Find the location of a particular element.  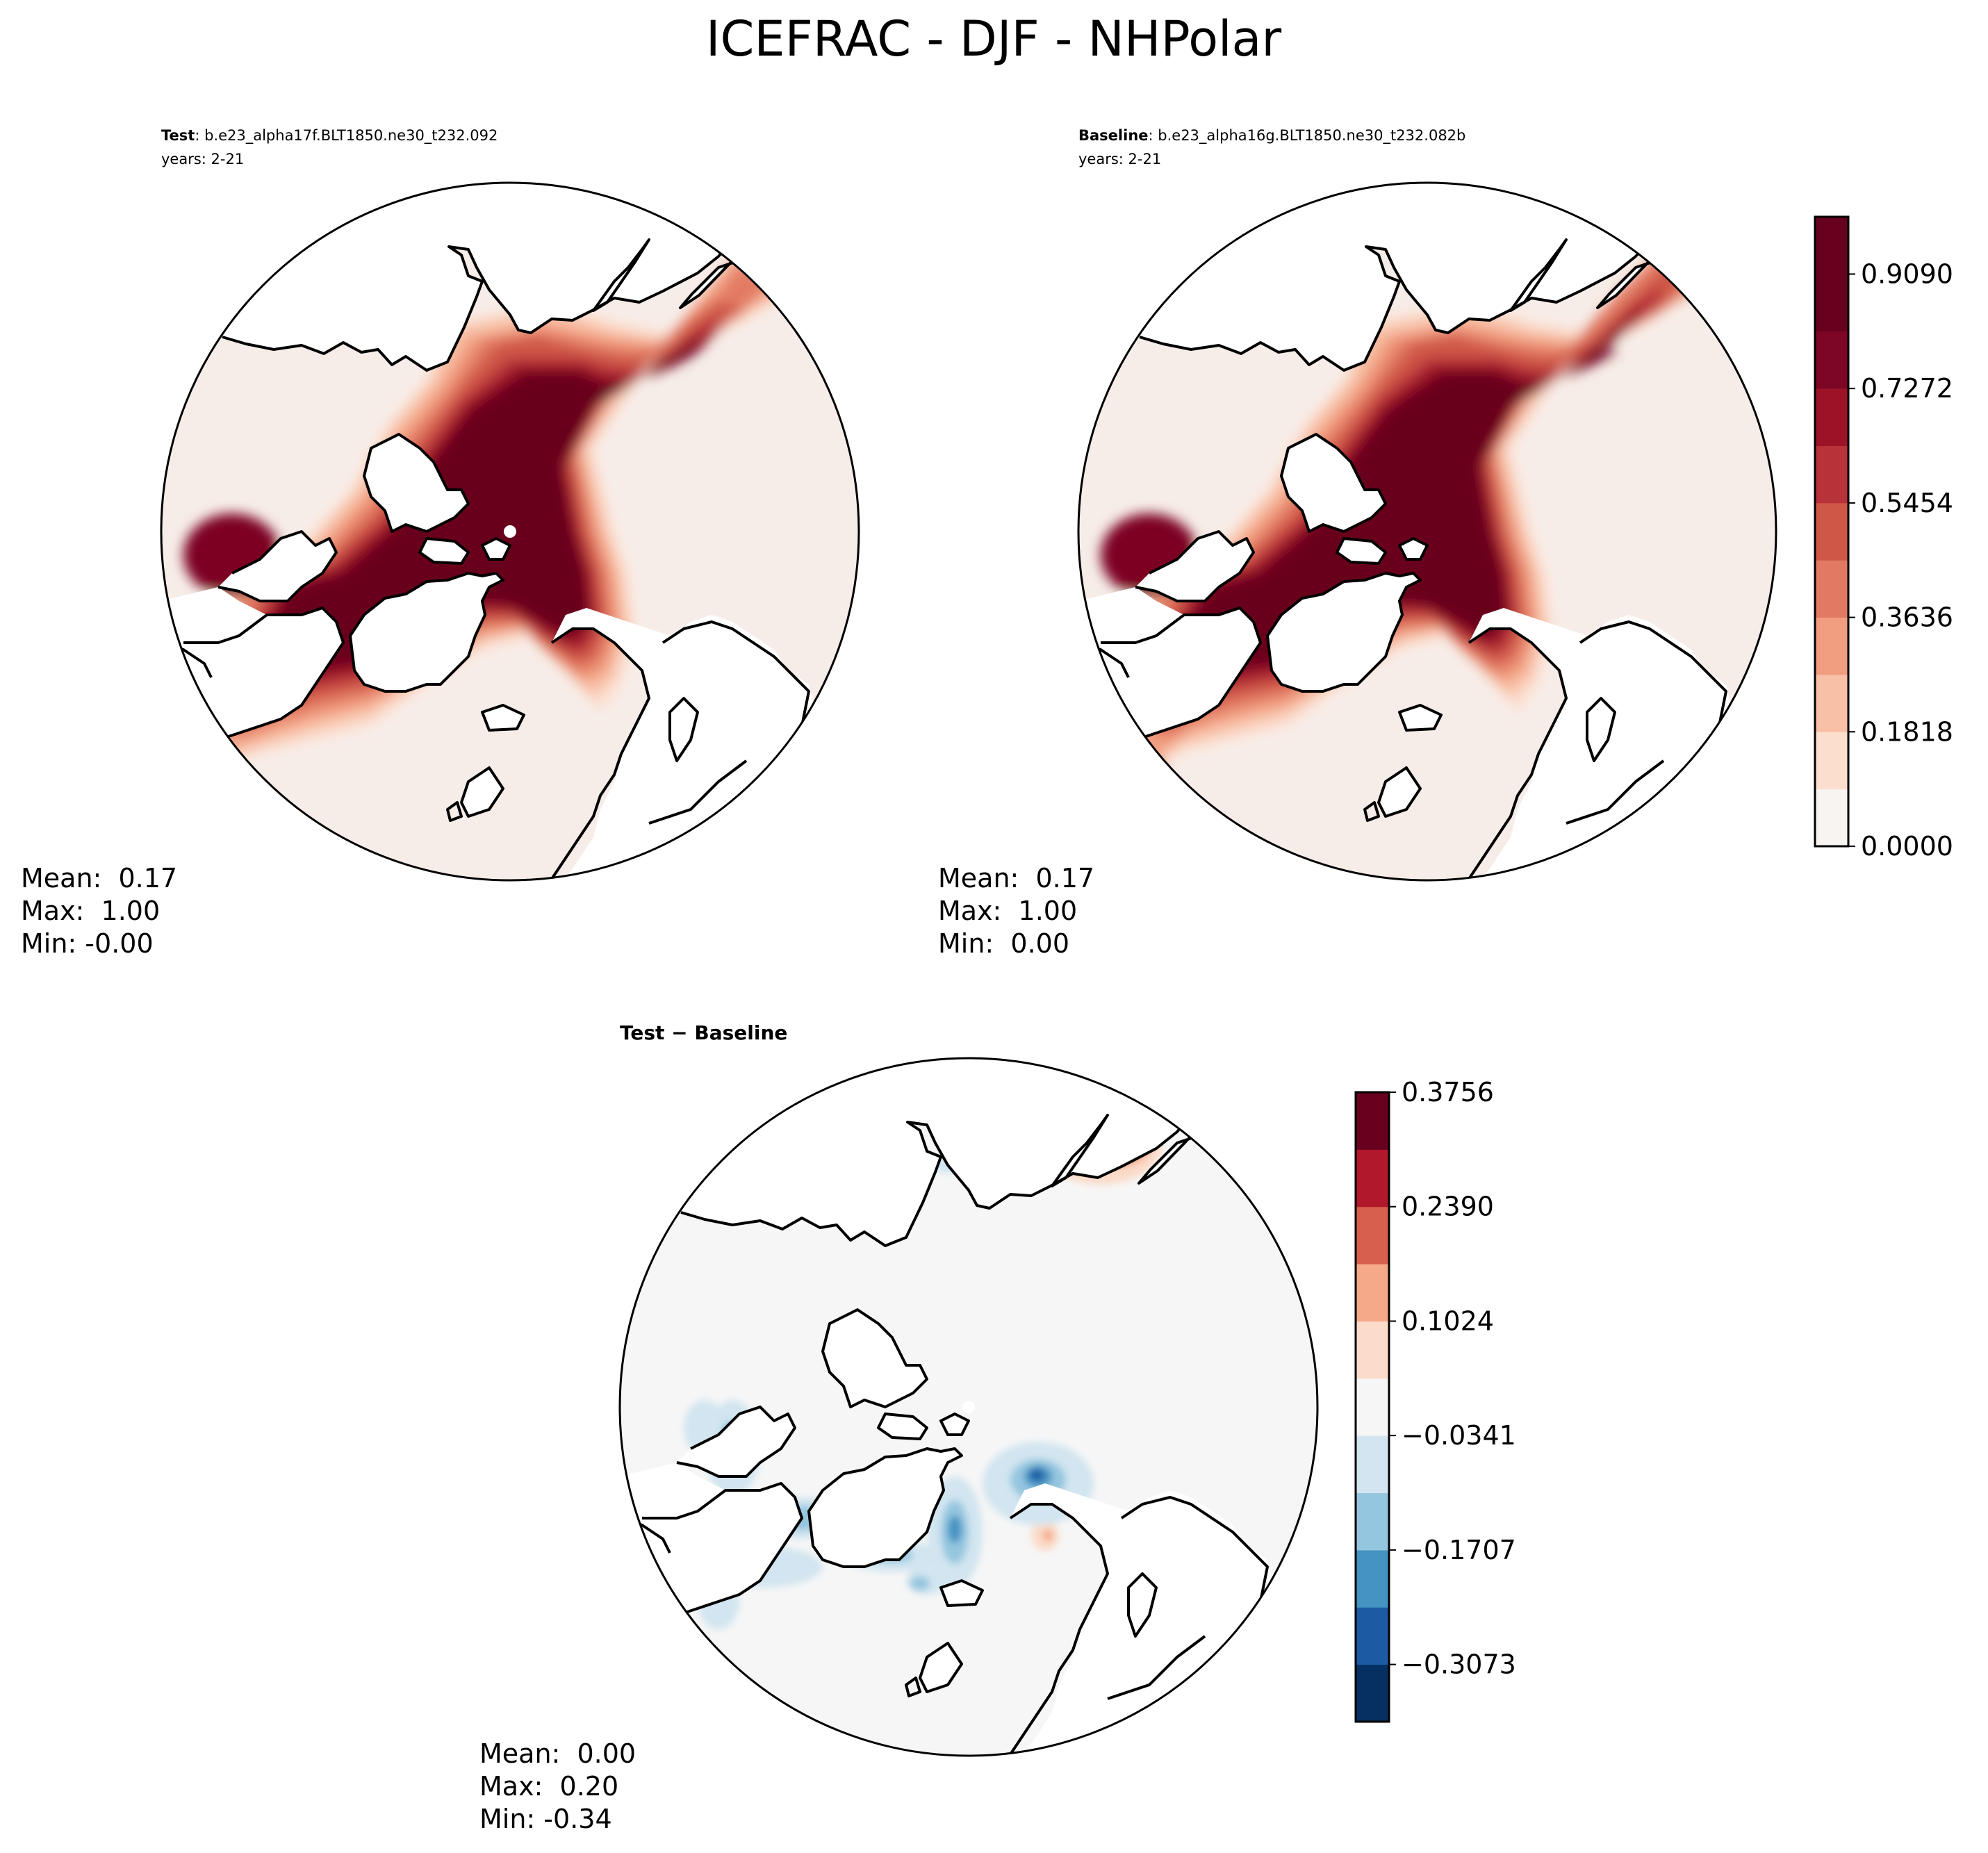

test-map-border is located at coordinates (510, 531).